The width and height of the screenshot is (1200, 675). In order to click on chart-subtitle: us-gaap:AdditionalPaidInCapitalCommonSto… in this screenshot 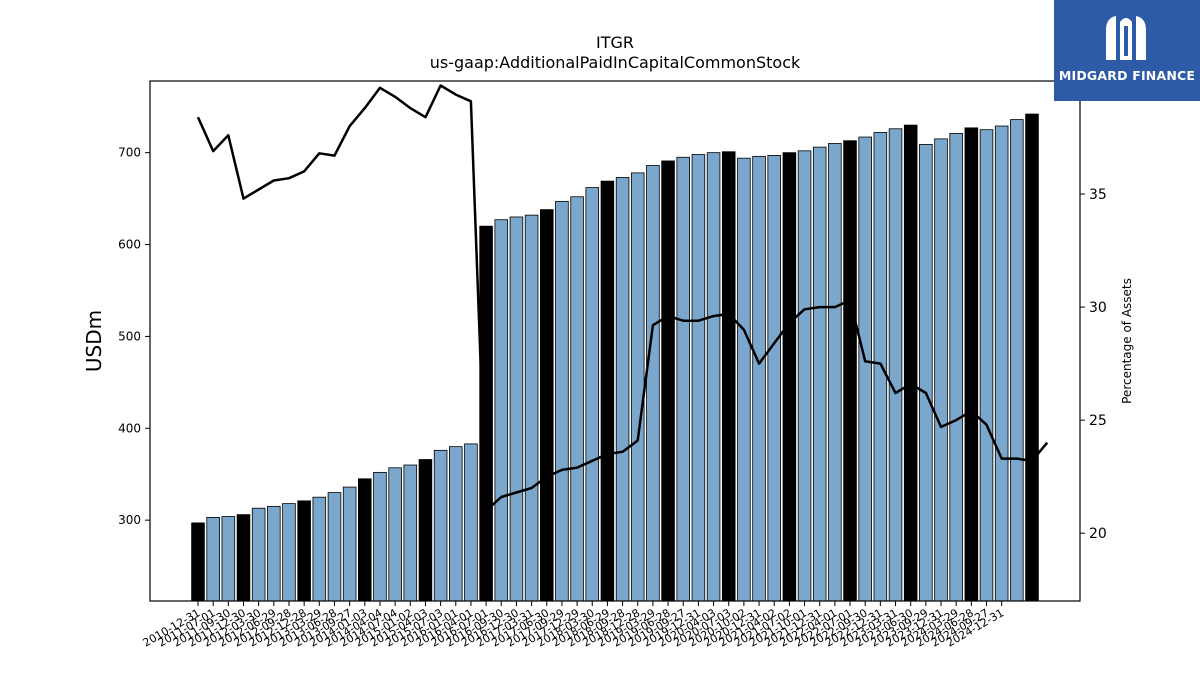, I will do `click(615, 62)`.